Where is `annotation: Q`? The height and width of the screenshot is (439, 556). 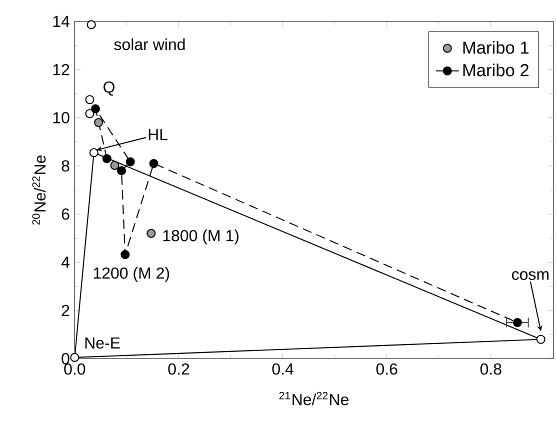
annotation: Q is located at coordinates (109, 89).